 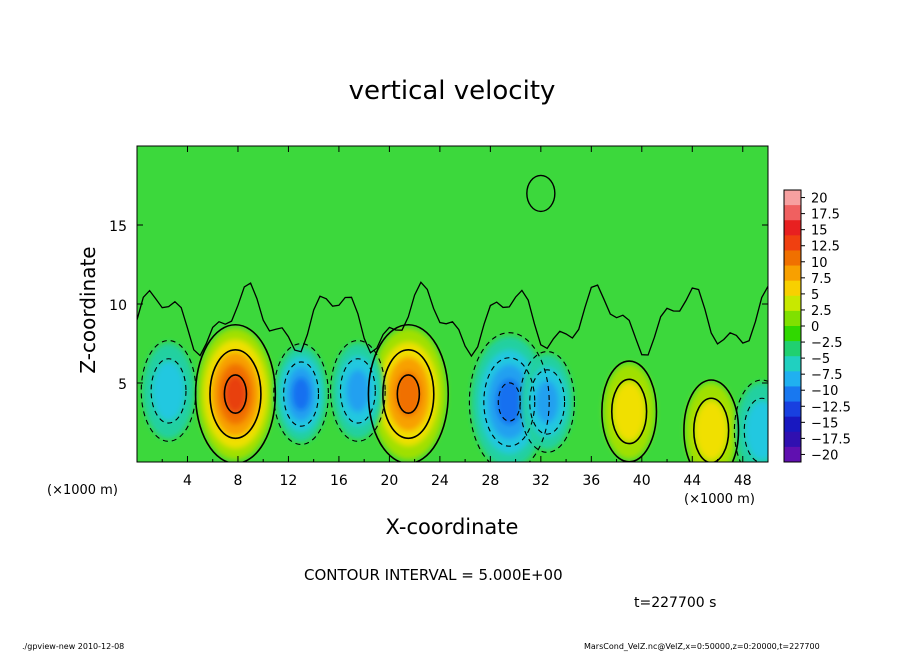 What do you see at coordinates (452, 91) in the screenshot?
I see `chart-title: vertical velocity` at bounding box center [452, 91].